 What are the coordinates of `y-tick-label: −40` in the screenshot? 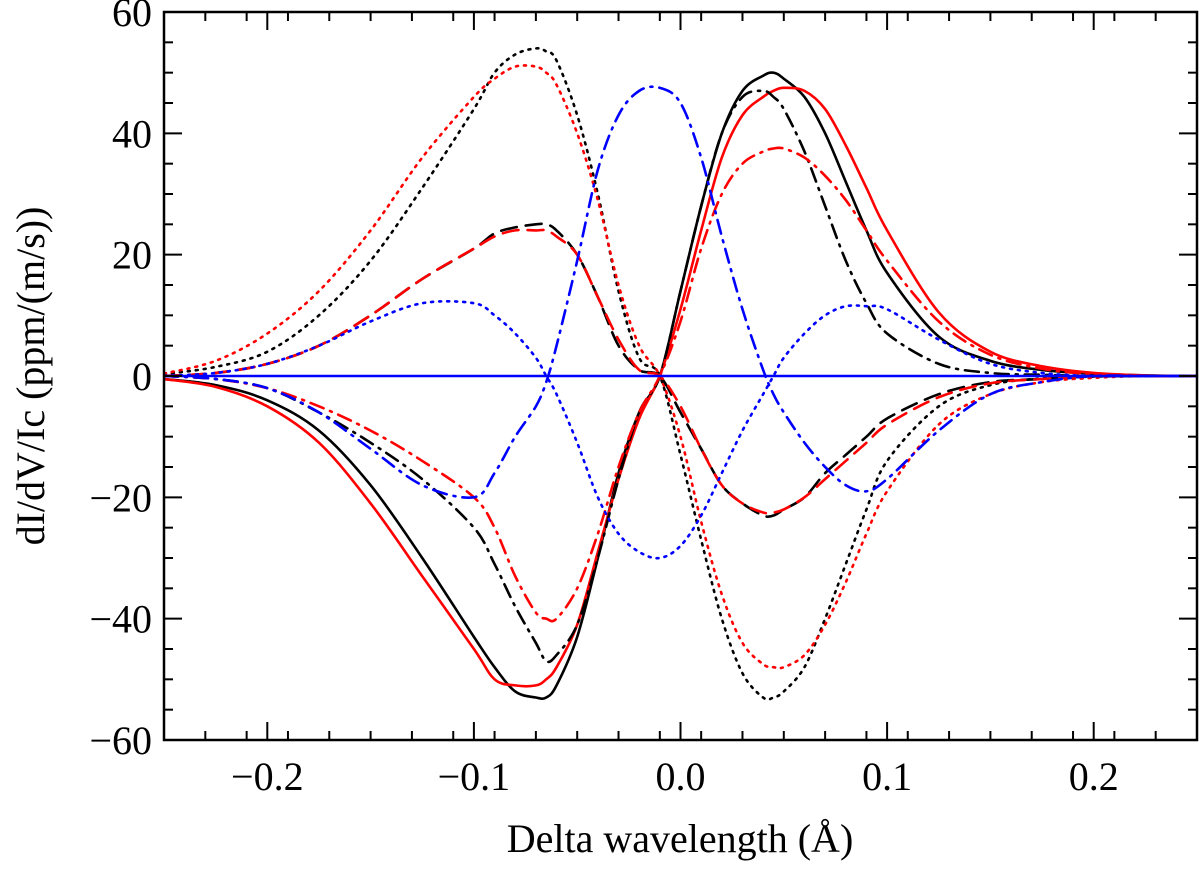 It's located at (120, 619).